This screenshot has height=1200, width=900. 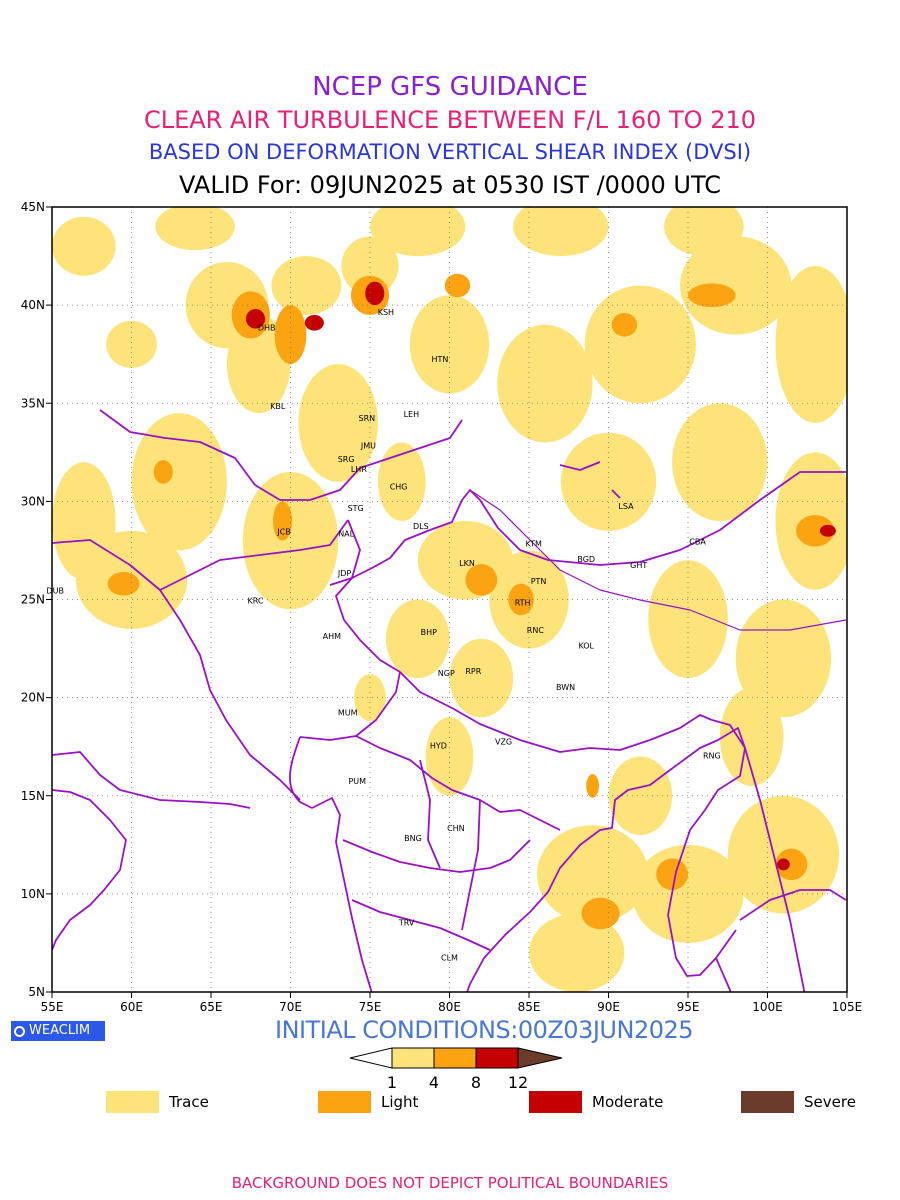 I want to click on scale-tick-12: 12, so click(x=518, y=1082).